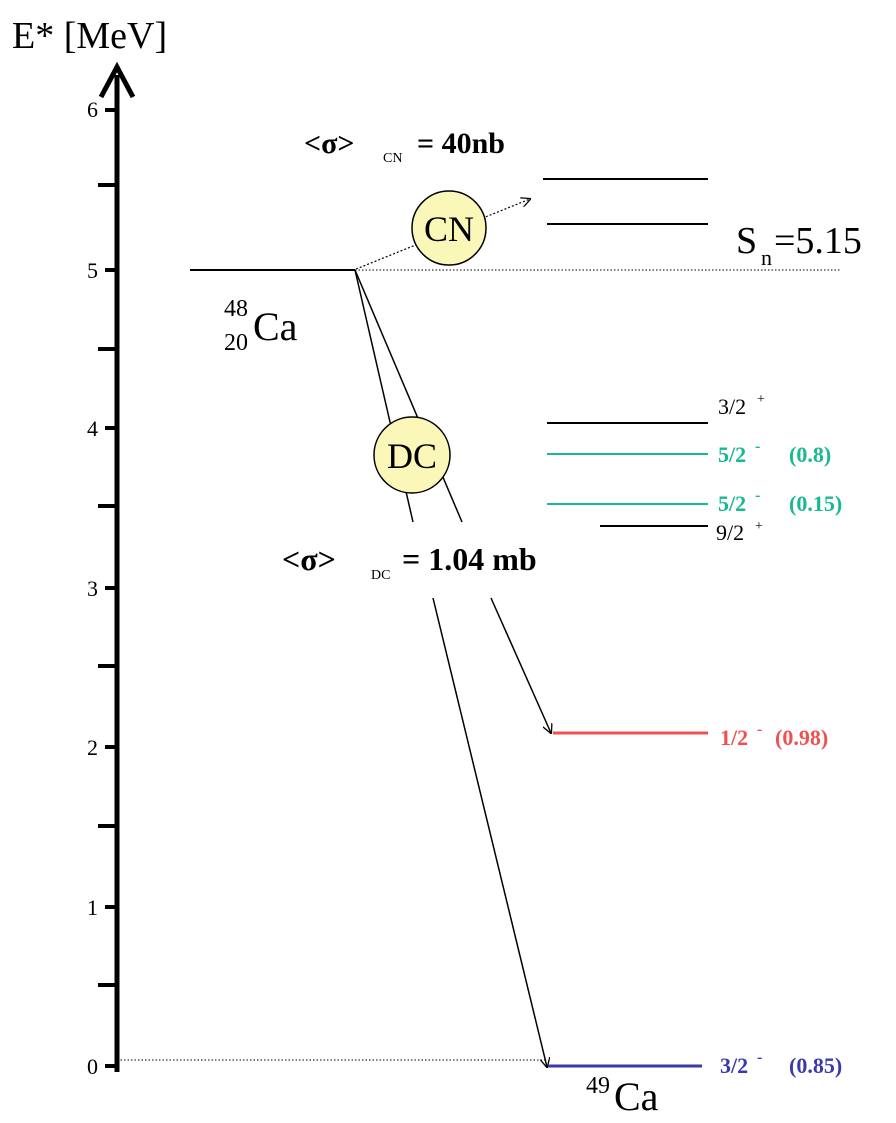 This screenshot has height=1123, width=896. I want to click on minor-ticks, so click(107, 585).